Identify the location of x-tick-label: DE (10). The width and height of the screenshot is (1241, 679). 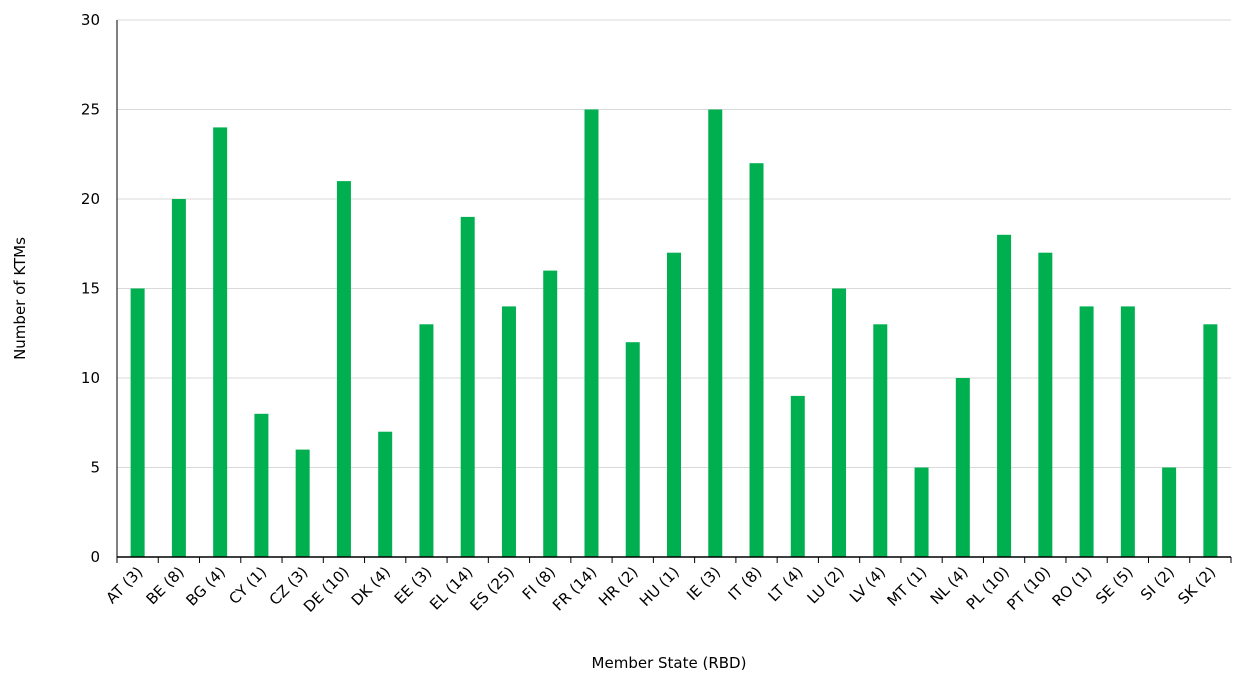
(326, 589).